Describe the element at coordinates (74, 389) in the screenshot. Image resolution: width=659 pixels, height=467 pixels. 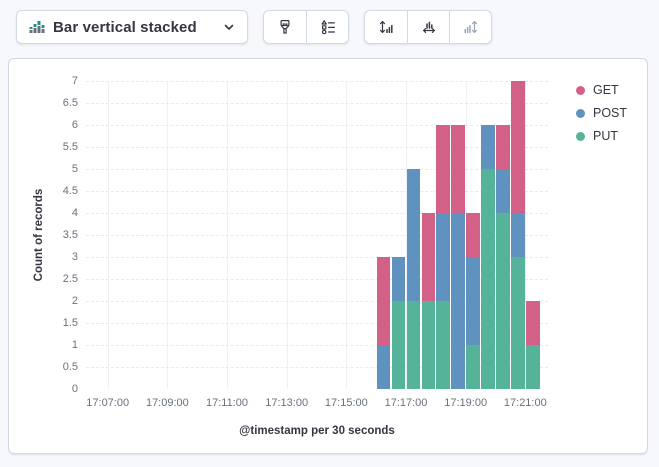
I see `y-tick-label: 0` at that location.